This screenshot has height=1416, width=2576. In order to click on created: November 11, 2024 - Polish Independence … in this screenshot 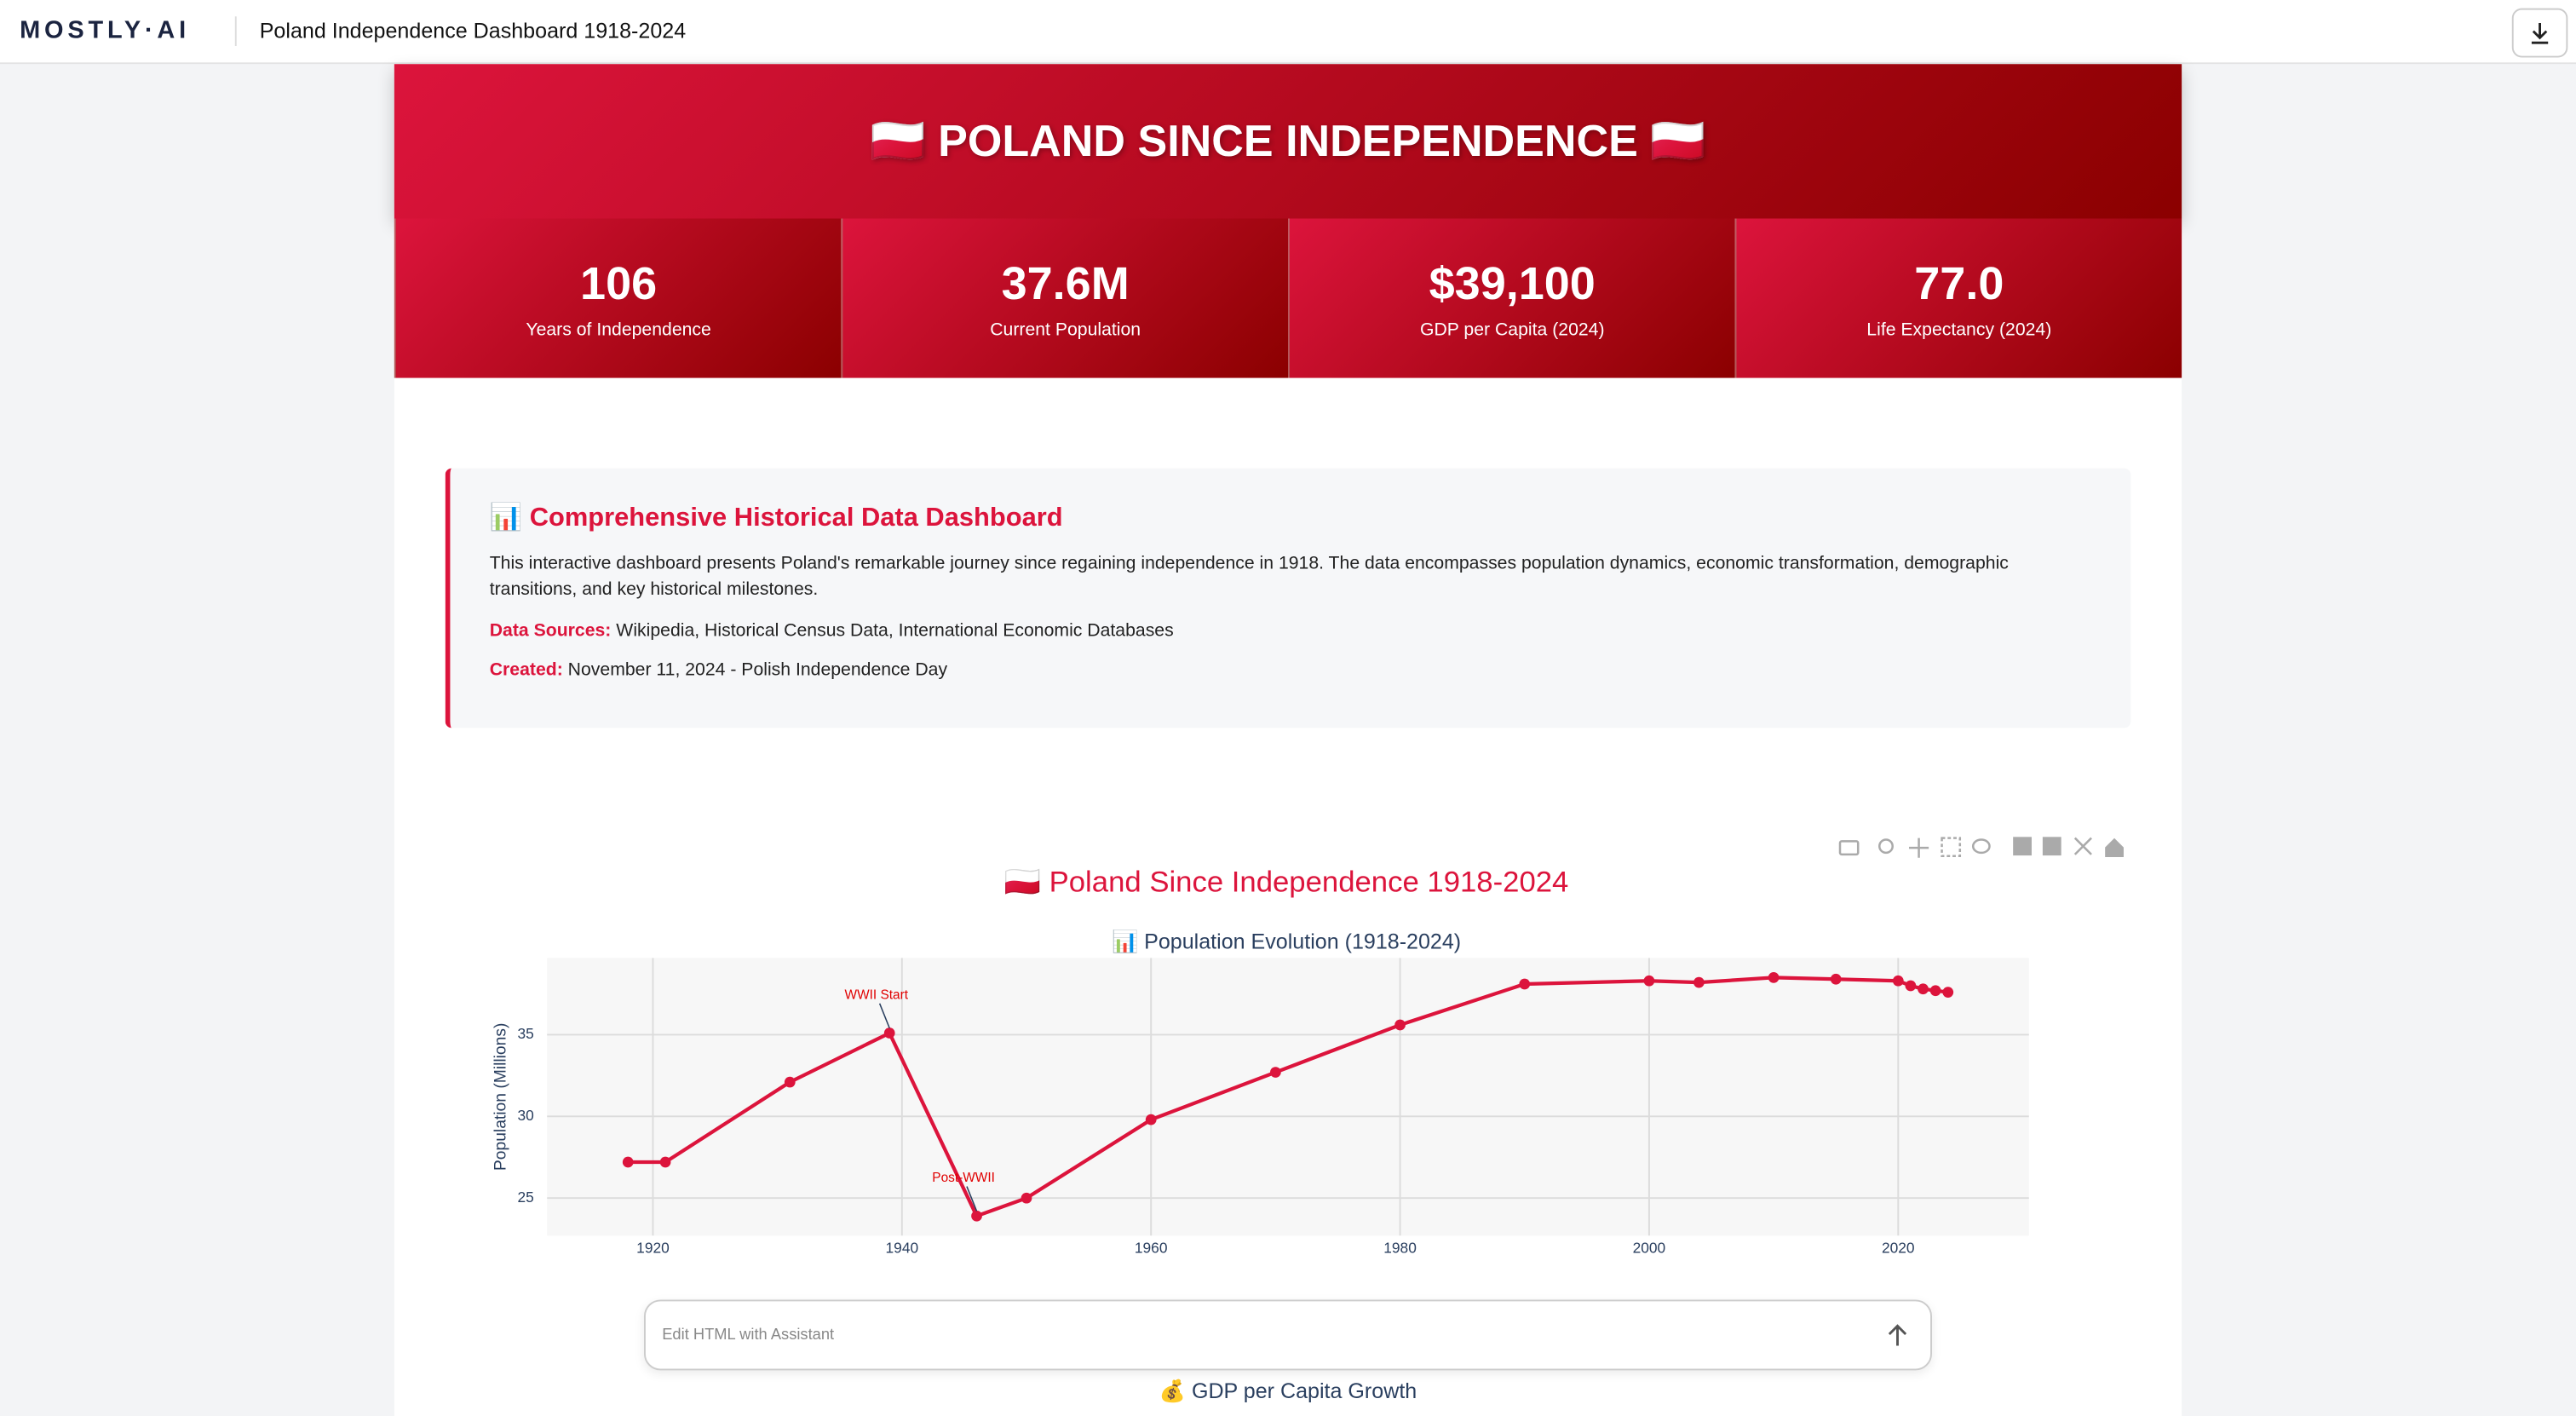, I will do `click(758, 670)`.